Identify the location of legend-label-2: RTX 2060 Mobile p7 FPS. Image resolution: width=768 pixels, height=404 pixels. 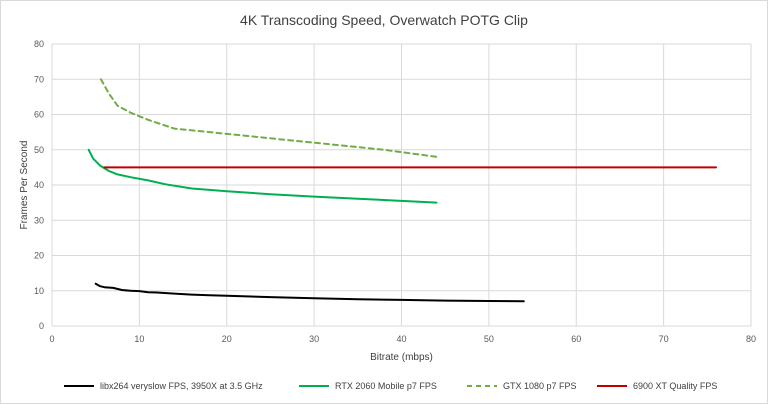
(386, 386).